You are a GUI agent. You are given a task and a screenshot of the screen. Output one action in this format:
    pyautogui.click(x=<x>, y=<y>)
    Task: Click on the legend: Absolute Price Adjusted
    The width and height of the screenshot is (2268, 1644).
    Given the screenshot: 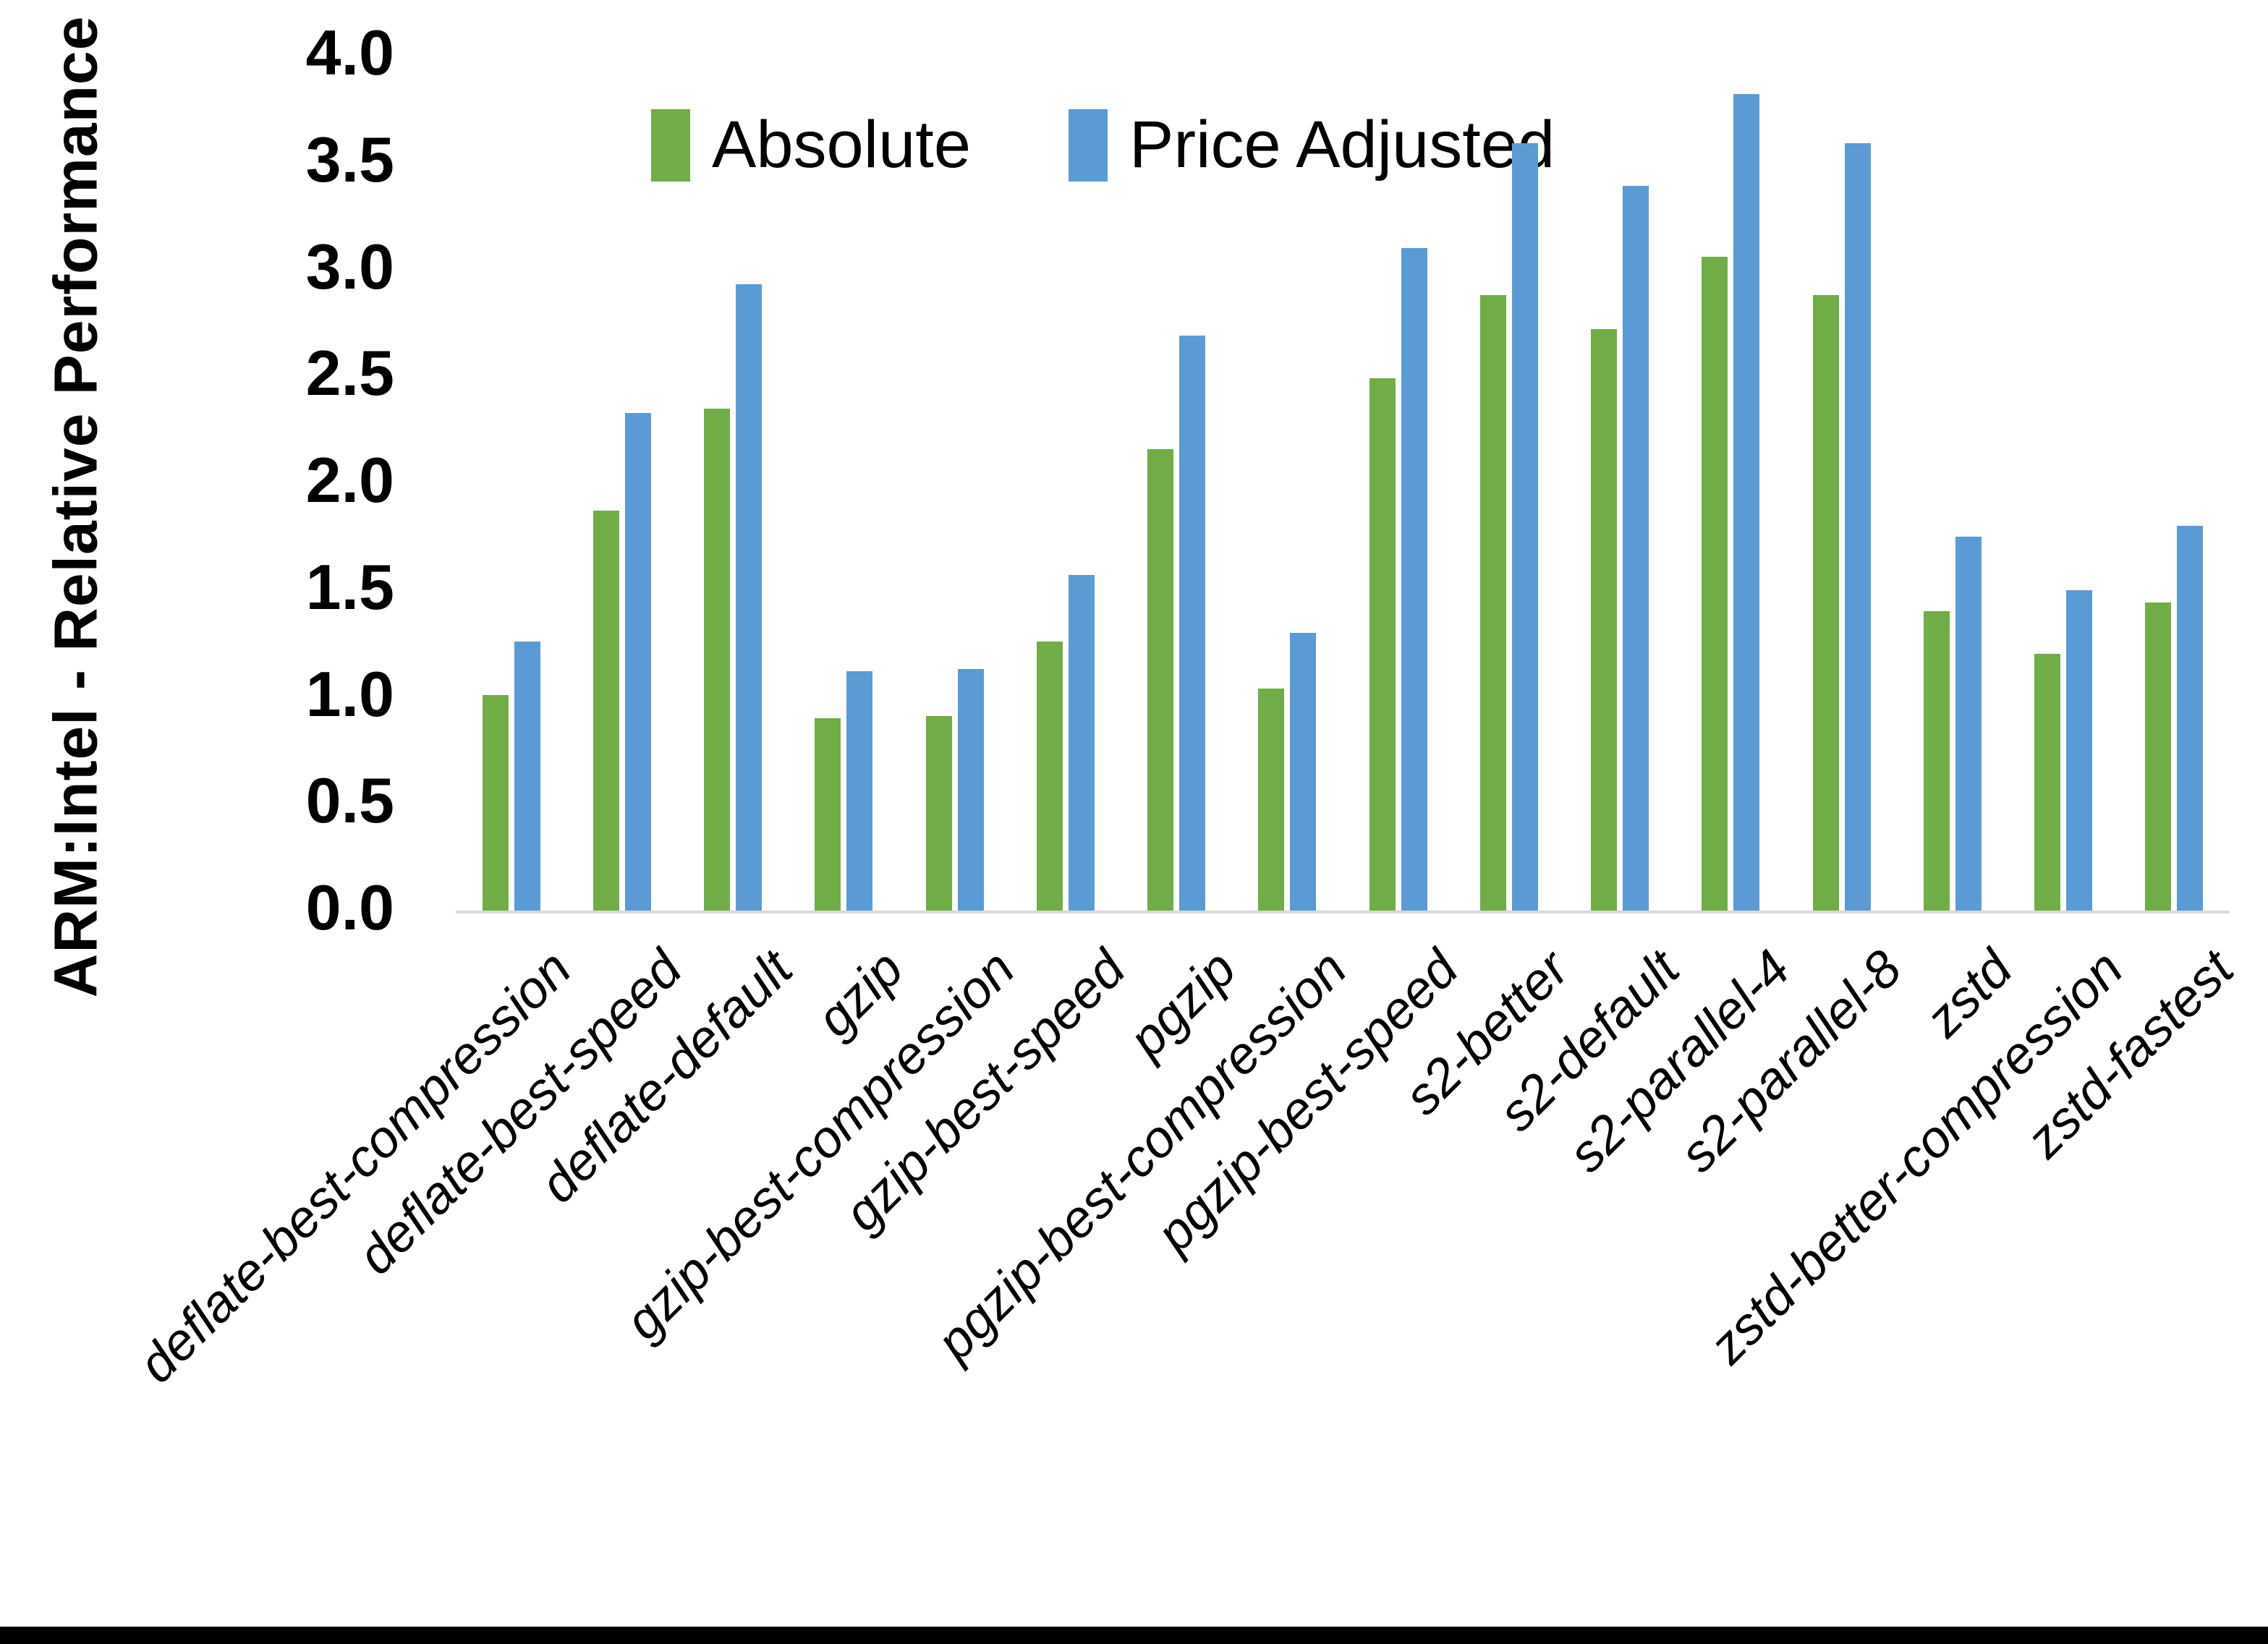 What is the action you would take?
    pyautogui.click(x=1103, y=145)
    